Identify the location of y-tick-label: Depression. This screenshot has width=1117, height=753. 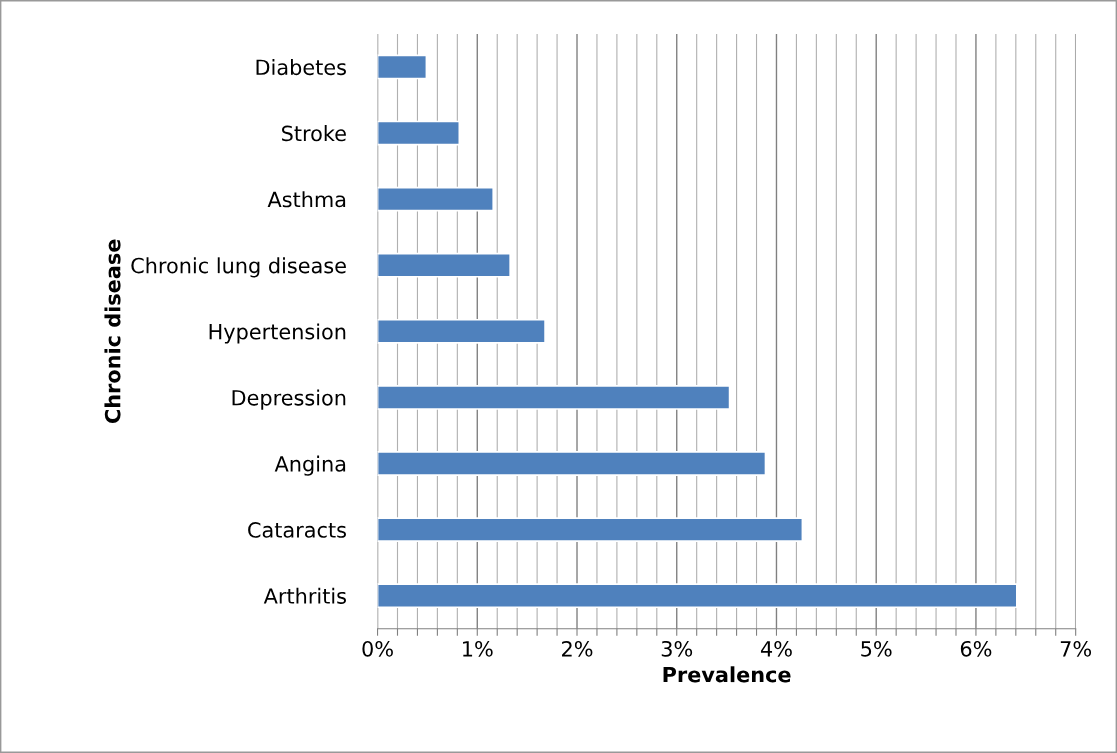
(289, 399).